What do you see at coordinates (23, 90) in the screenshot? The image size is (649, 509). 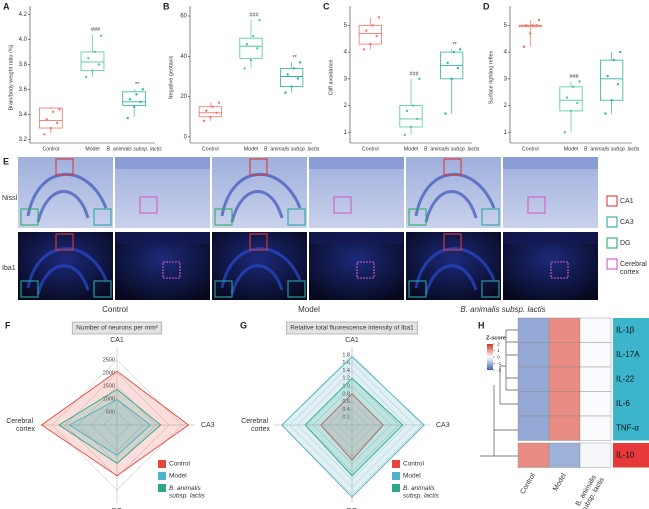 I see `y-tick-label: 3.6` at bounding box center [23, 90].